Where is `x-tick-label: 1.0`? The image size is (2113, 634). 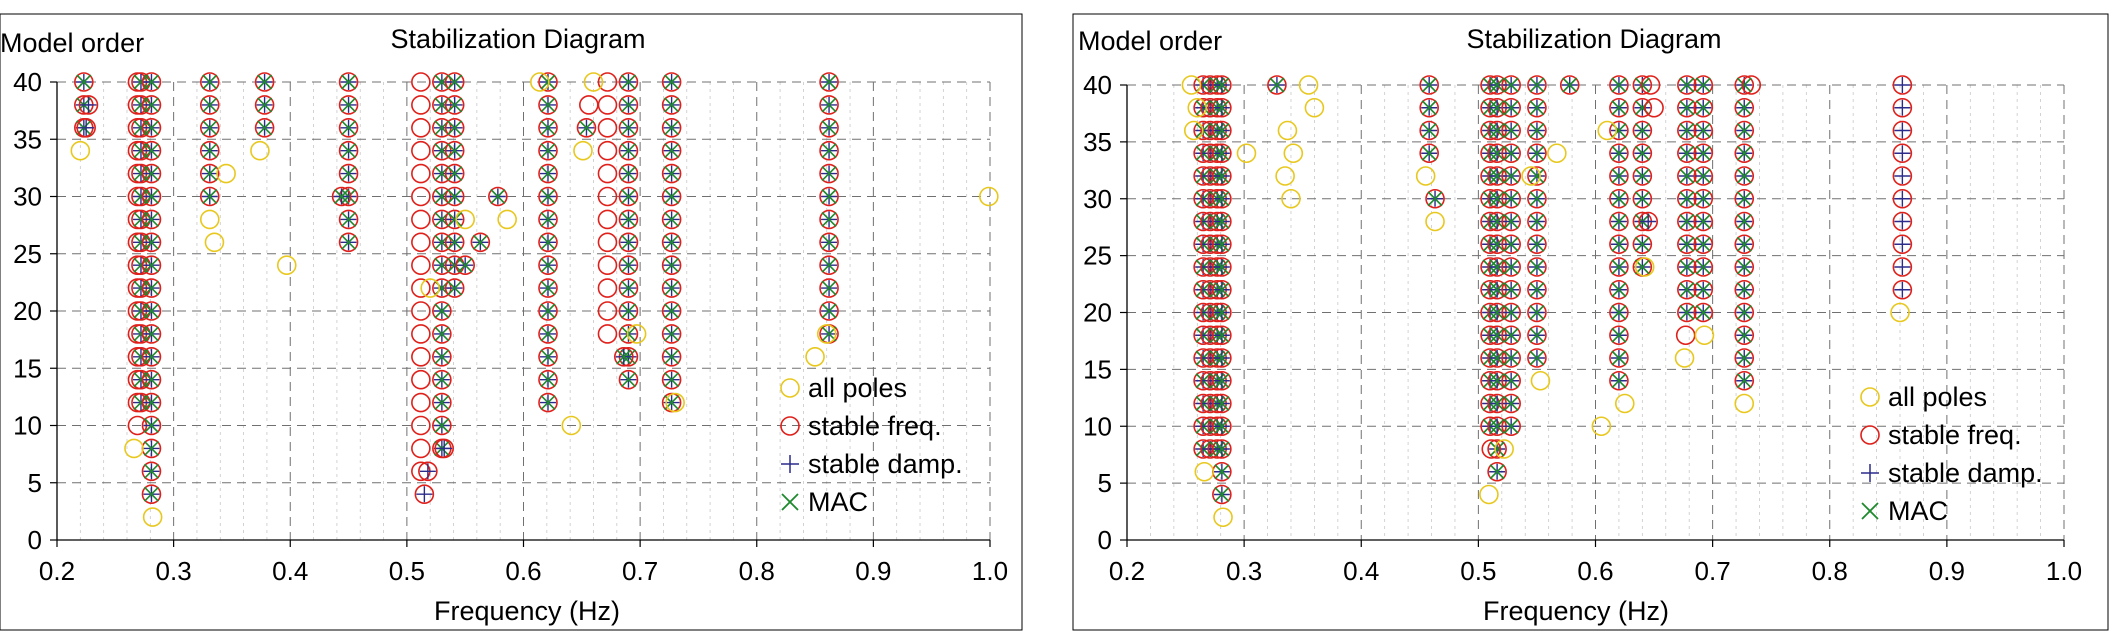 x-tick-label: 1.0 is located at coordinates (990, 571).